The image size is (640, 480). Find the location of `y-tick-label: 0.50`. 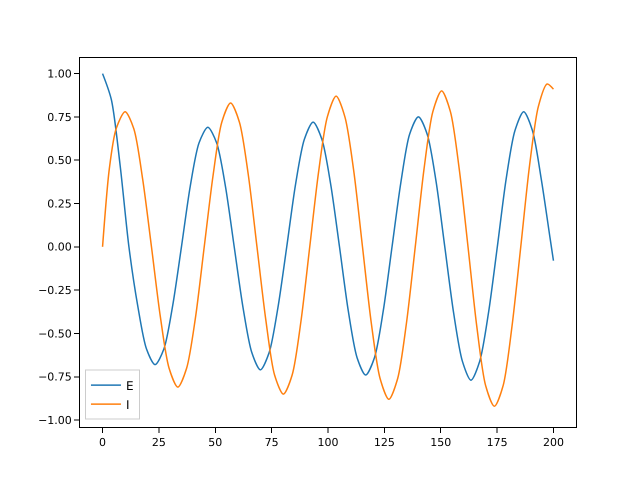

y-tick-label: 0.50 is located at coordinates (59, 161).